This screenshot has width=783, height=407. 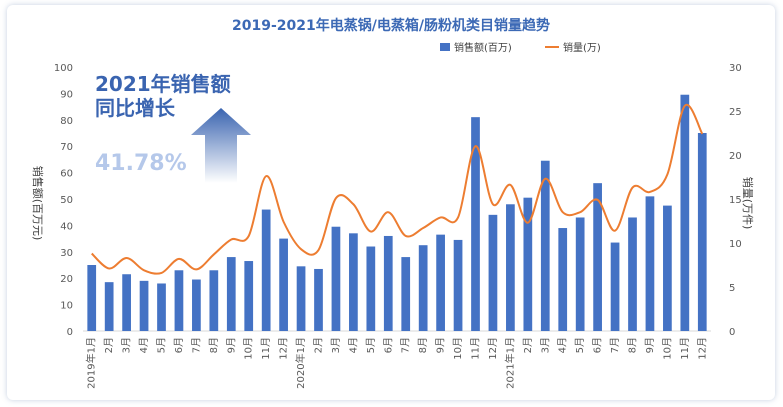 I want to click on y-axis: 0 10 20 30 40 50 60 70 80 90 100, so click(x=63, y=200).